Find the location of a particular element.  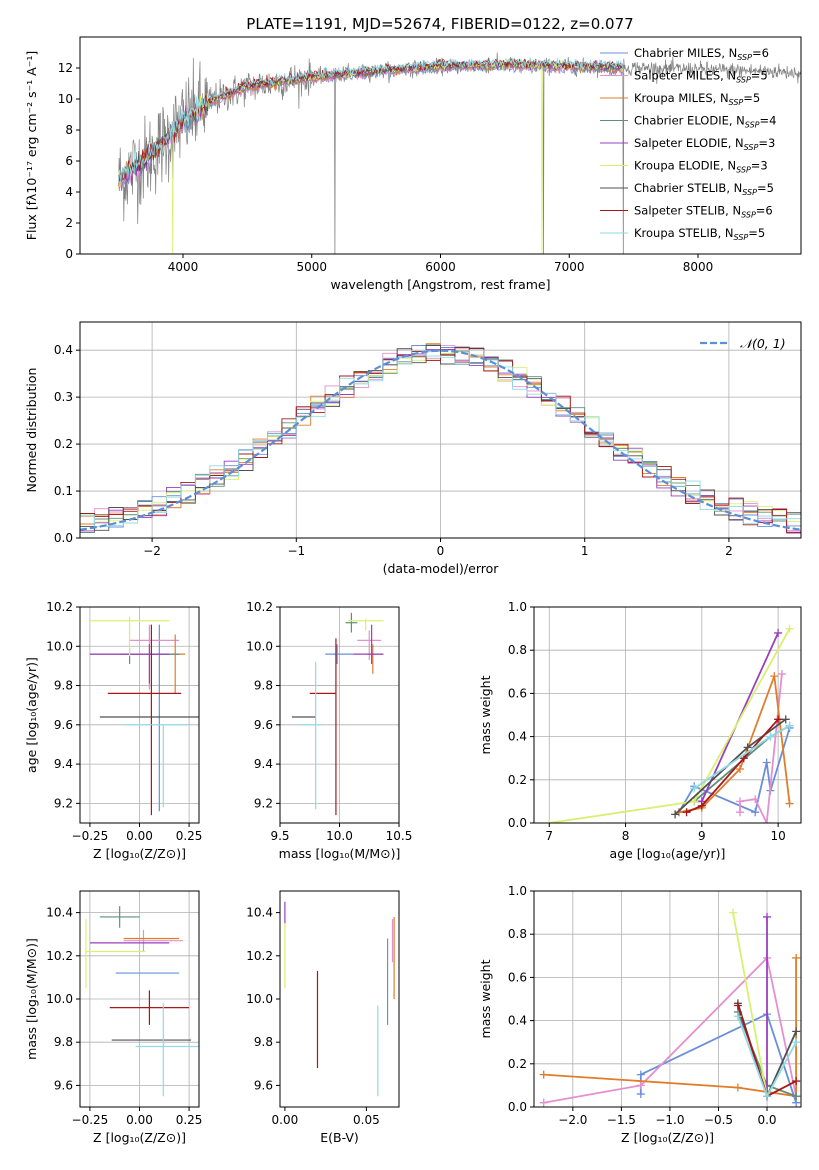

x-axis-label: Z [log₁₀(Z/Z⊙)] is located at coordinates (667, 1137).